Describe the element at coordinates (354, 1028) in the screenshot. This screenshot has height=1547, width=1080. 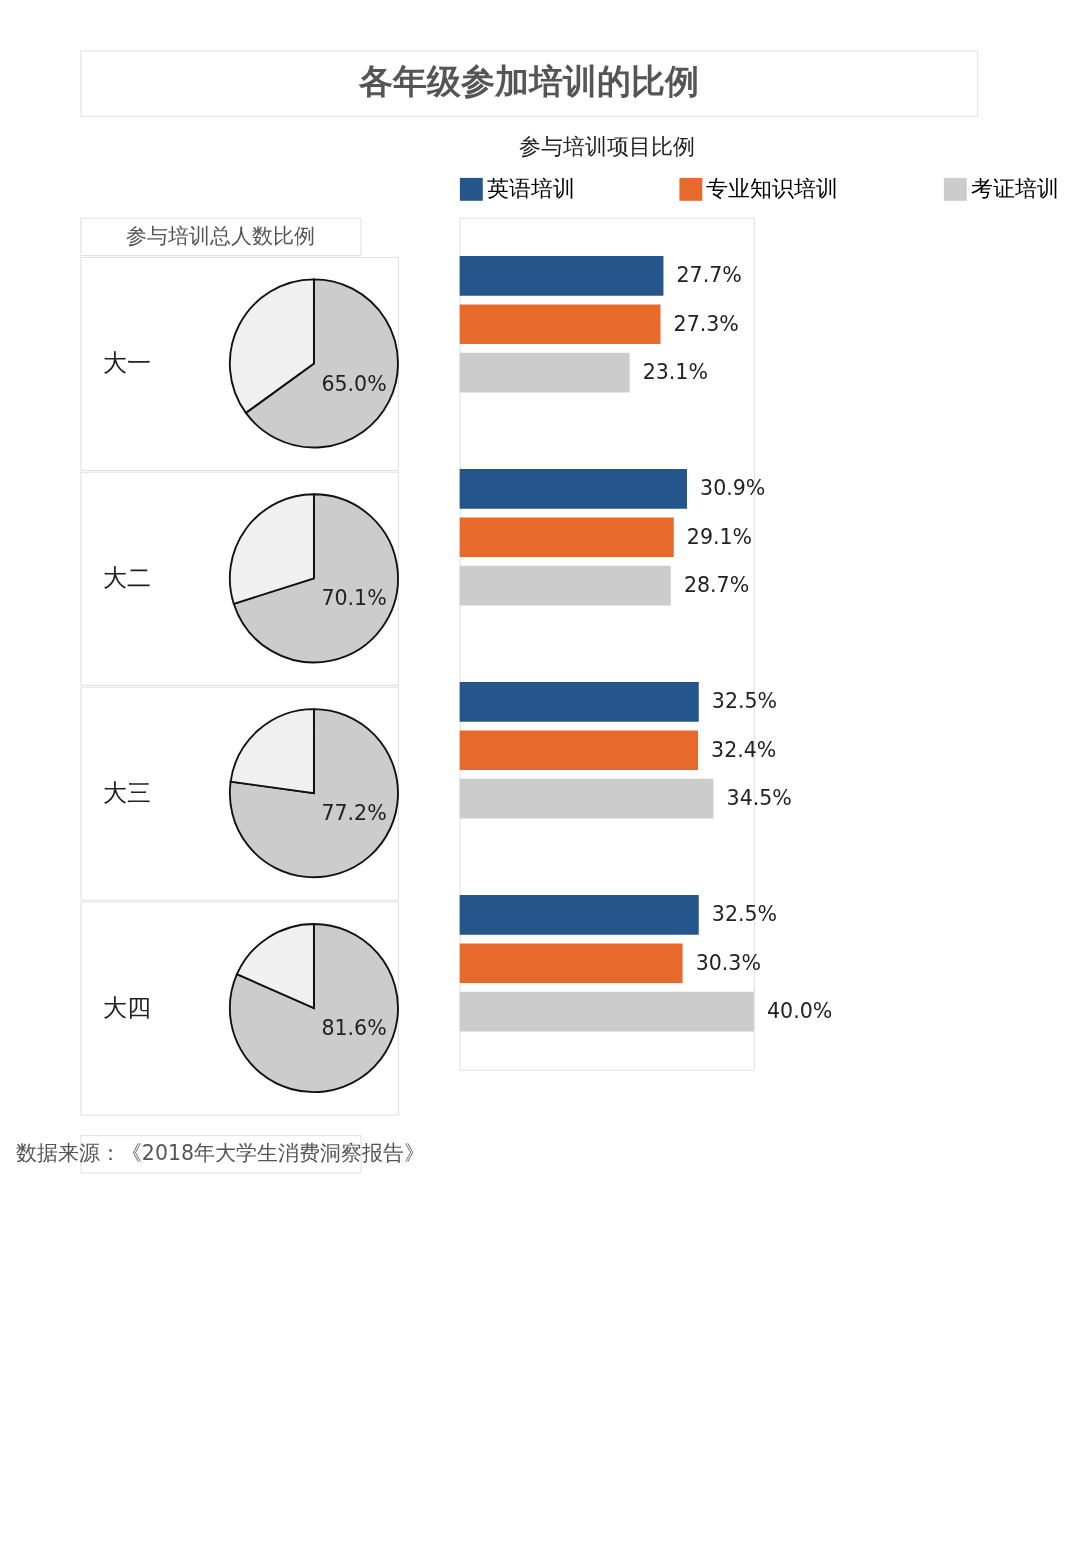
I see `data-label: 81.6%` at that location.